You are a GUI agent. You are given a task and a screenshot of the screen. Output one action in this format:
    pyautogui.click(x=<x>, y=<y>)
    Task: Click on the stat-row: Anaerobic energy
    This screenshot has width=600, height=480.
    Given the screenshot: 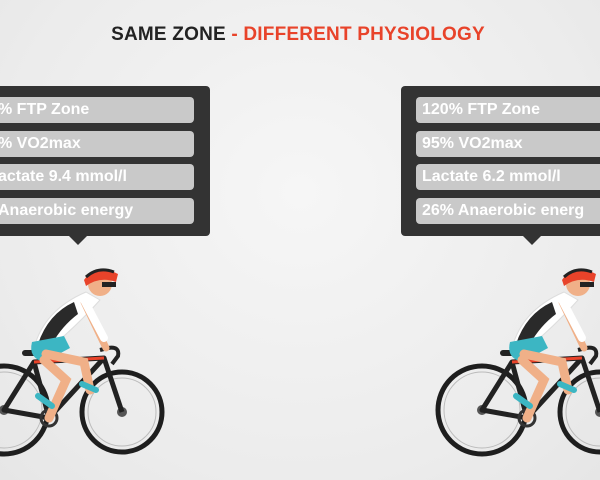 What is the action you would take?
    pyautogui.click(x=97, y=210)
    